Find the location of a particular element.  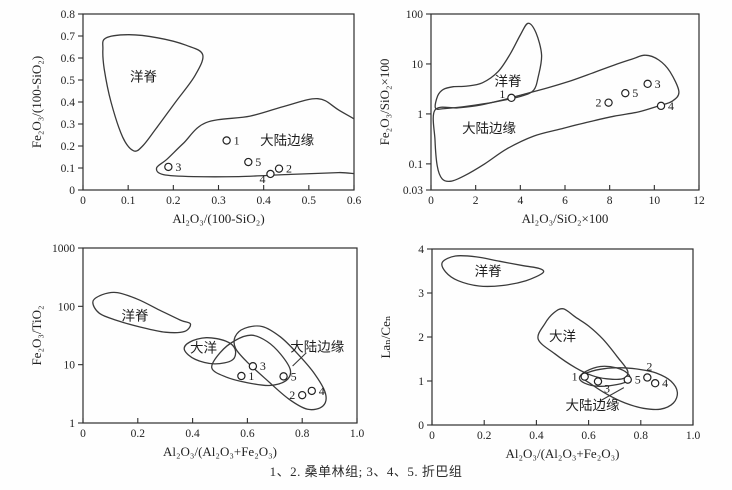

y-tick-label: 3 is located at coordinates (421, 294).